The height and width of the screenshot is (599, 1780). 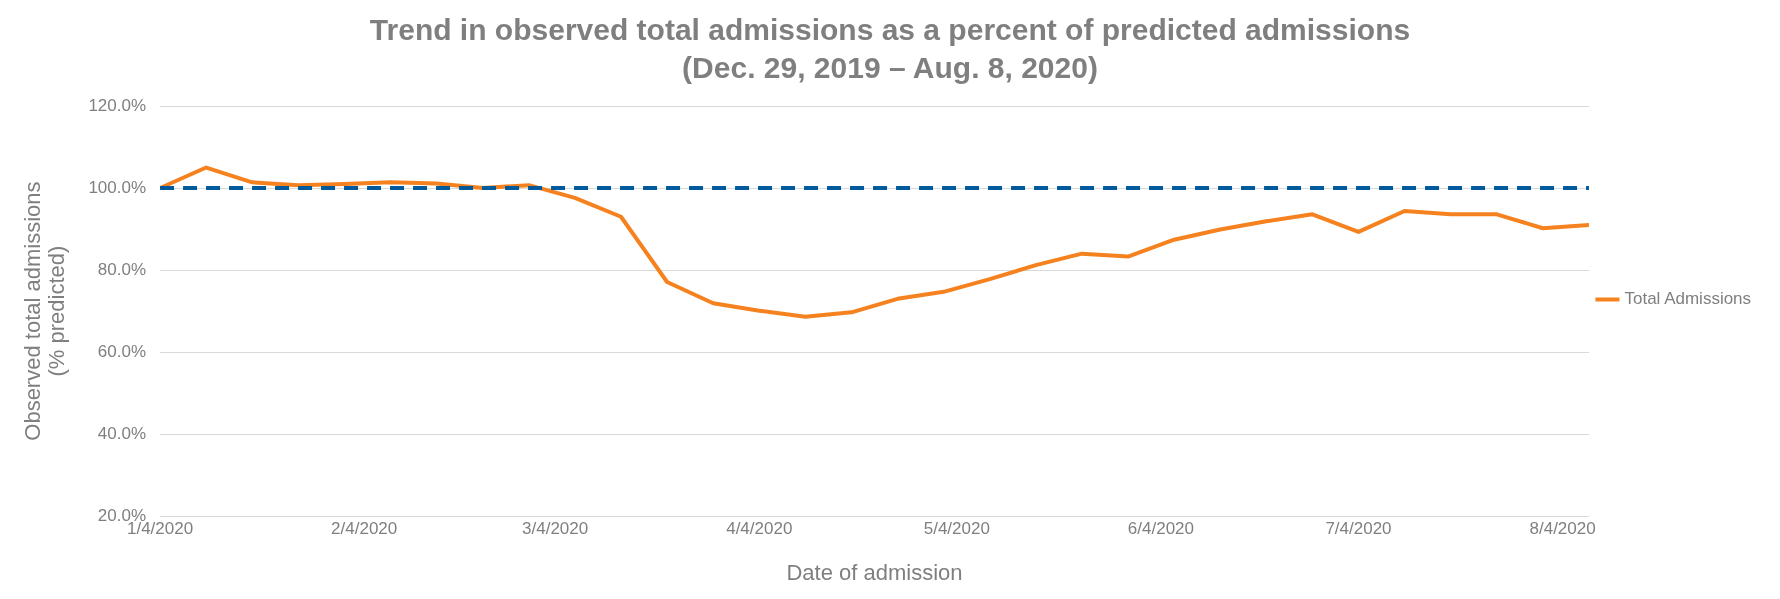 I want to click on x-tick-label: 3/4/2020, so click(x=555, y=529).